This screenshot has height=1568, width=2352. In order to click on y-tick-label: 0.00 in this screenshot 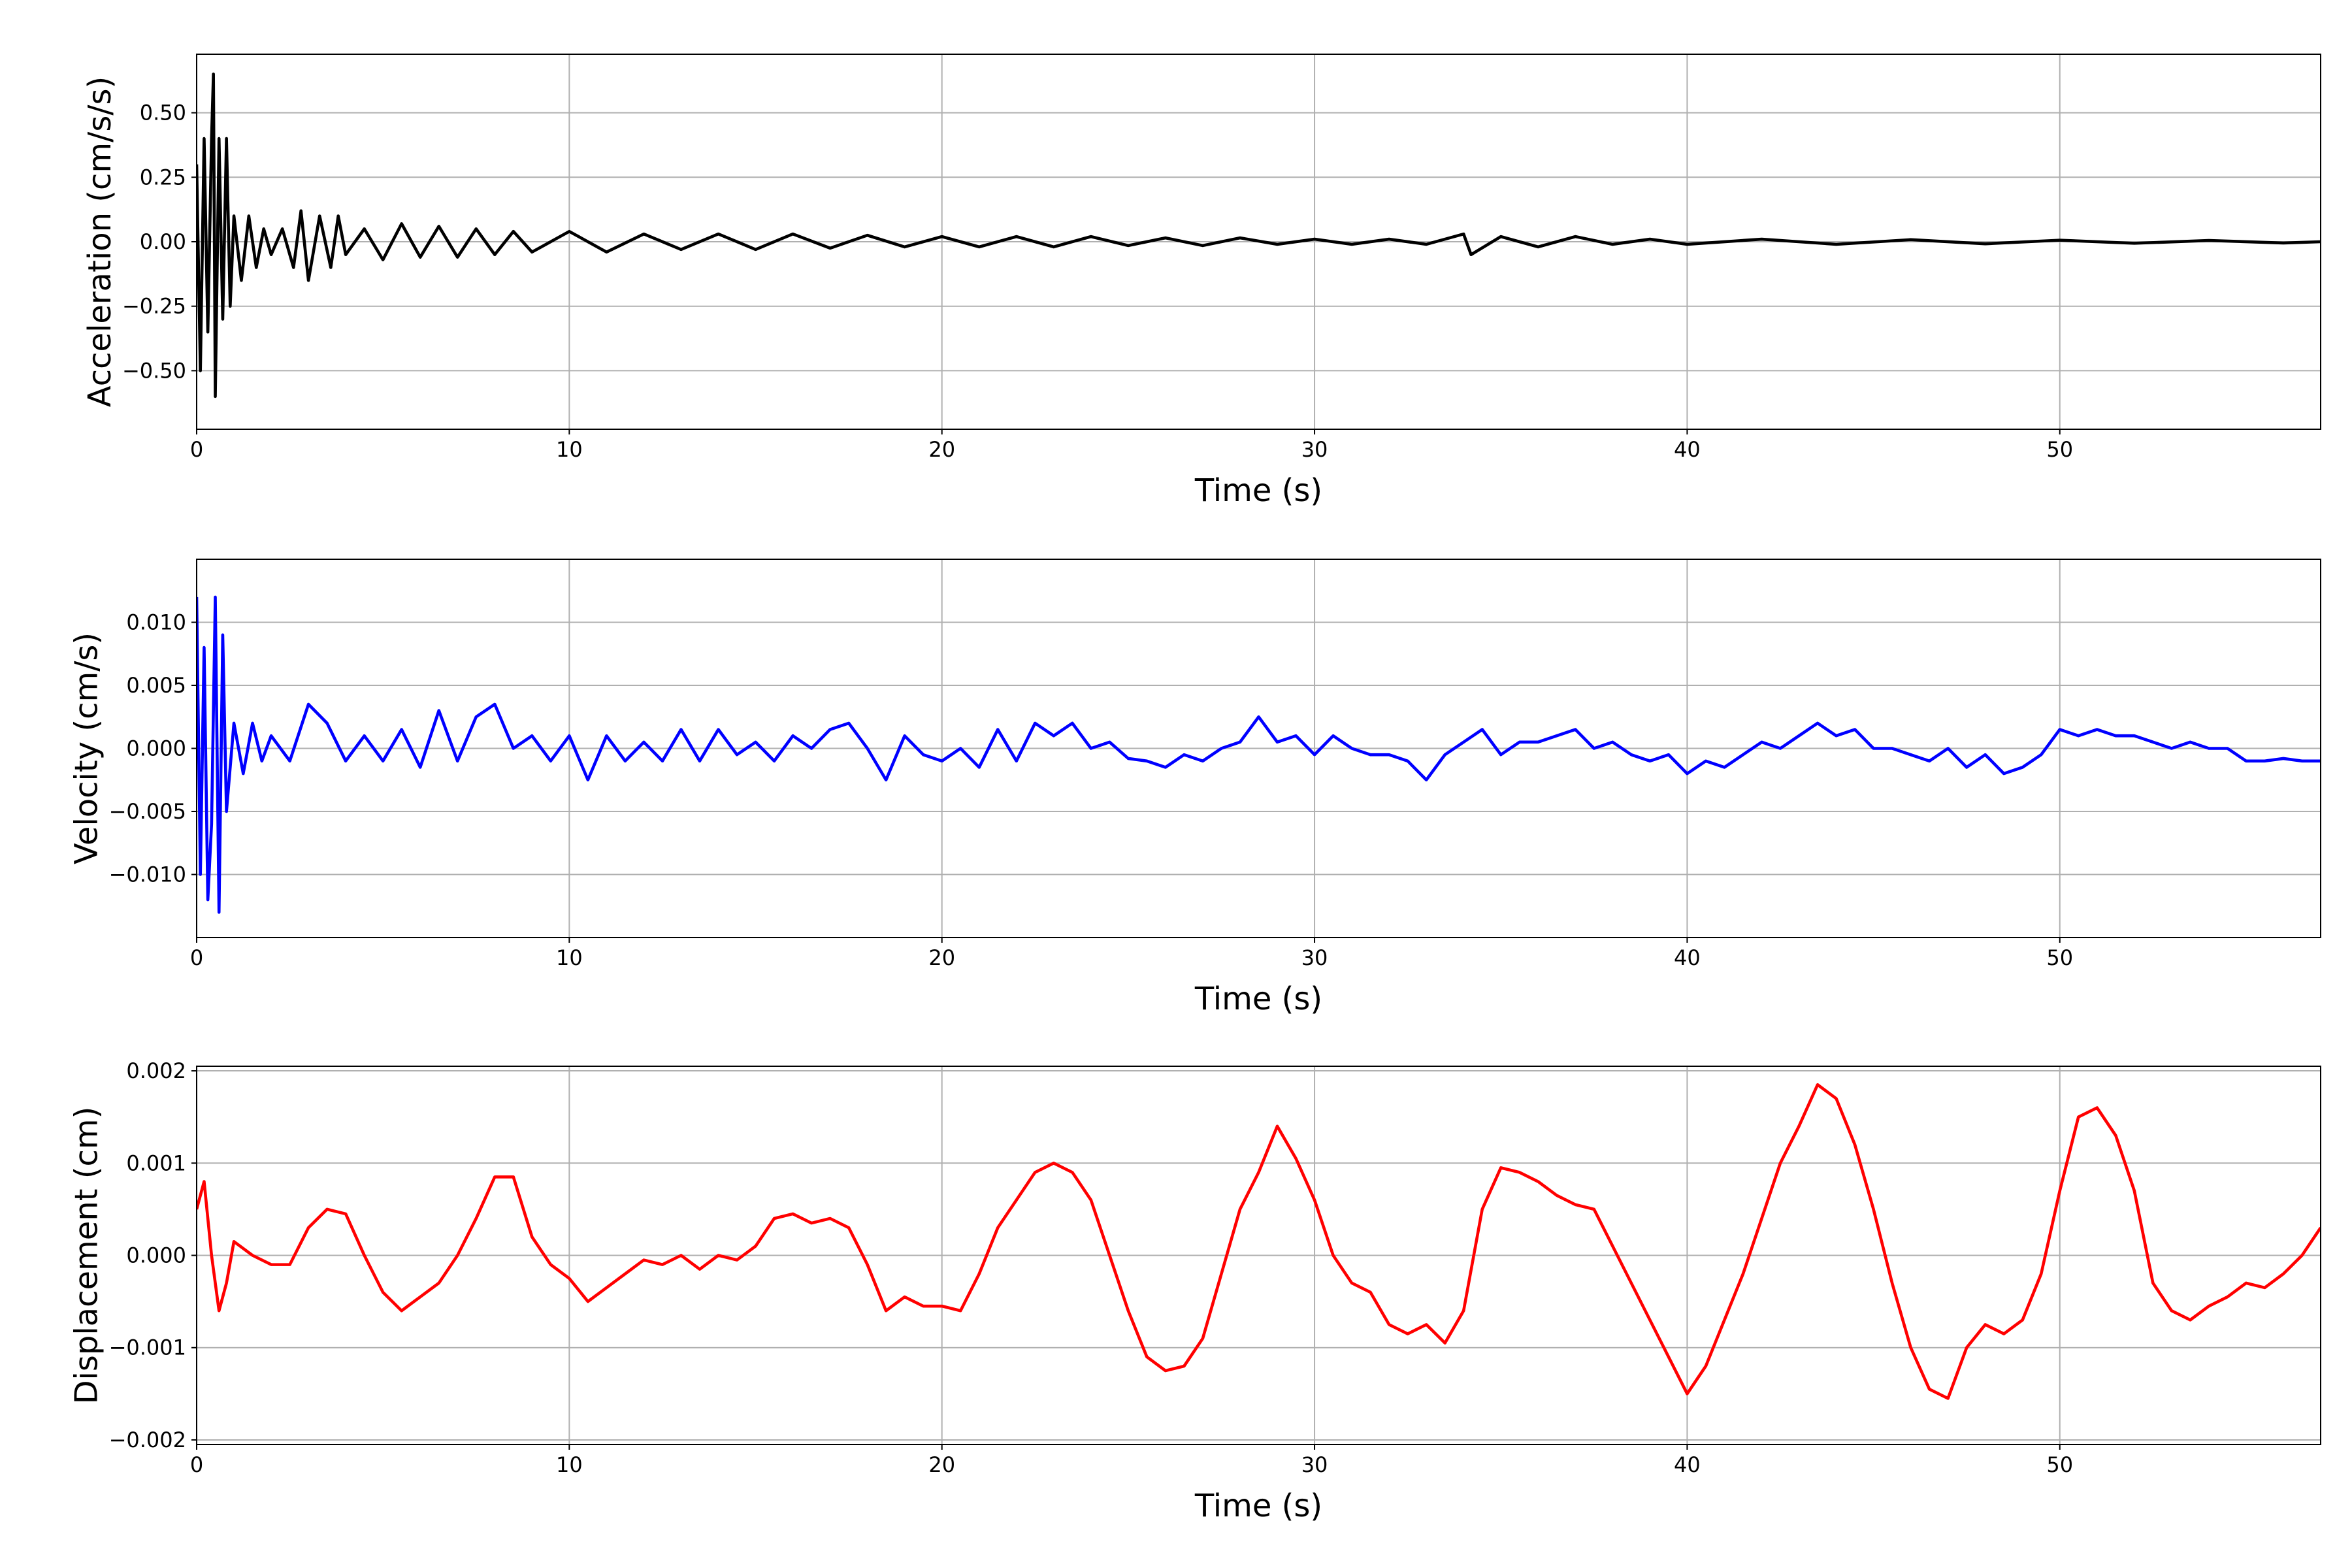, I will do `click(163, 241)`.